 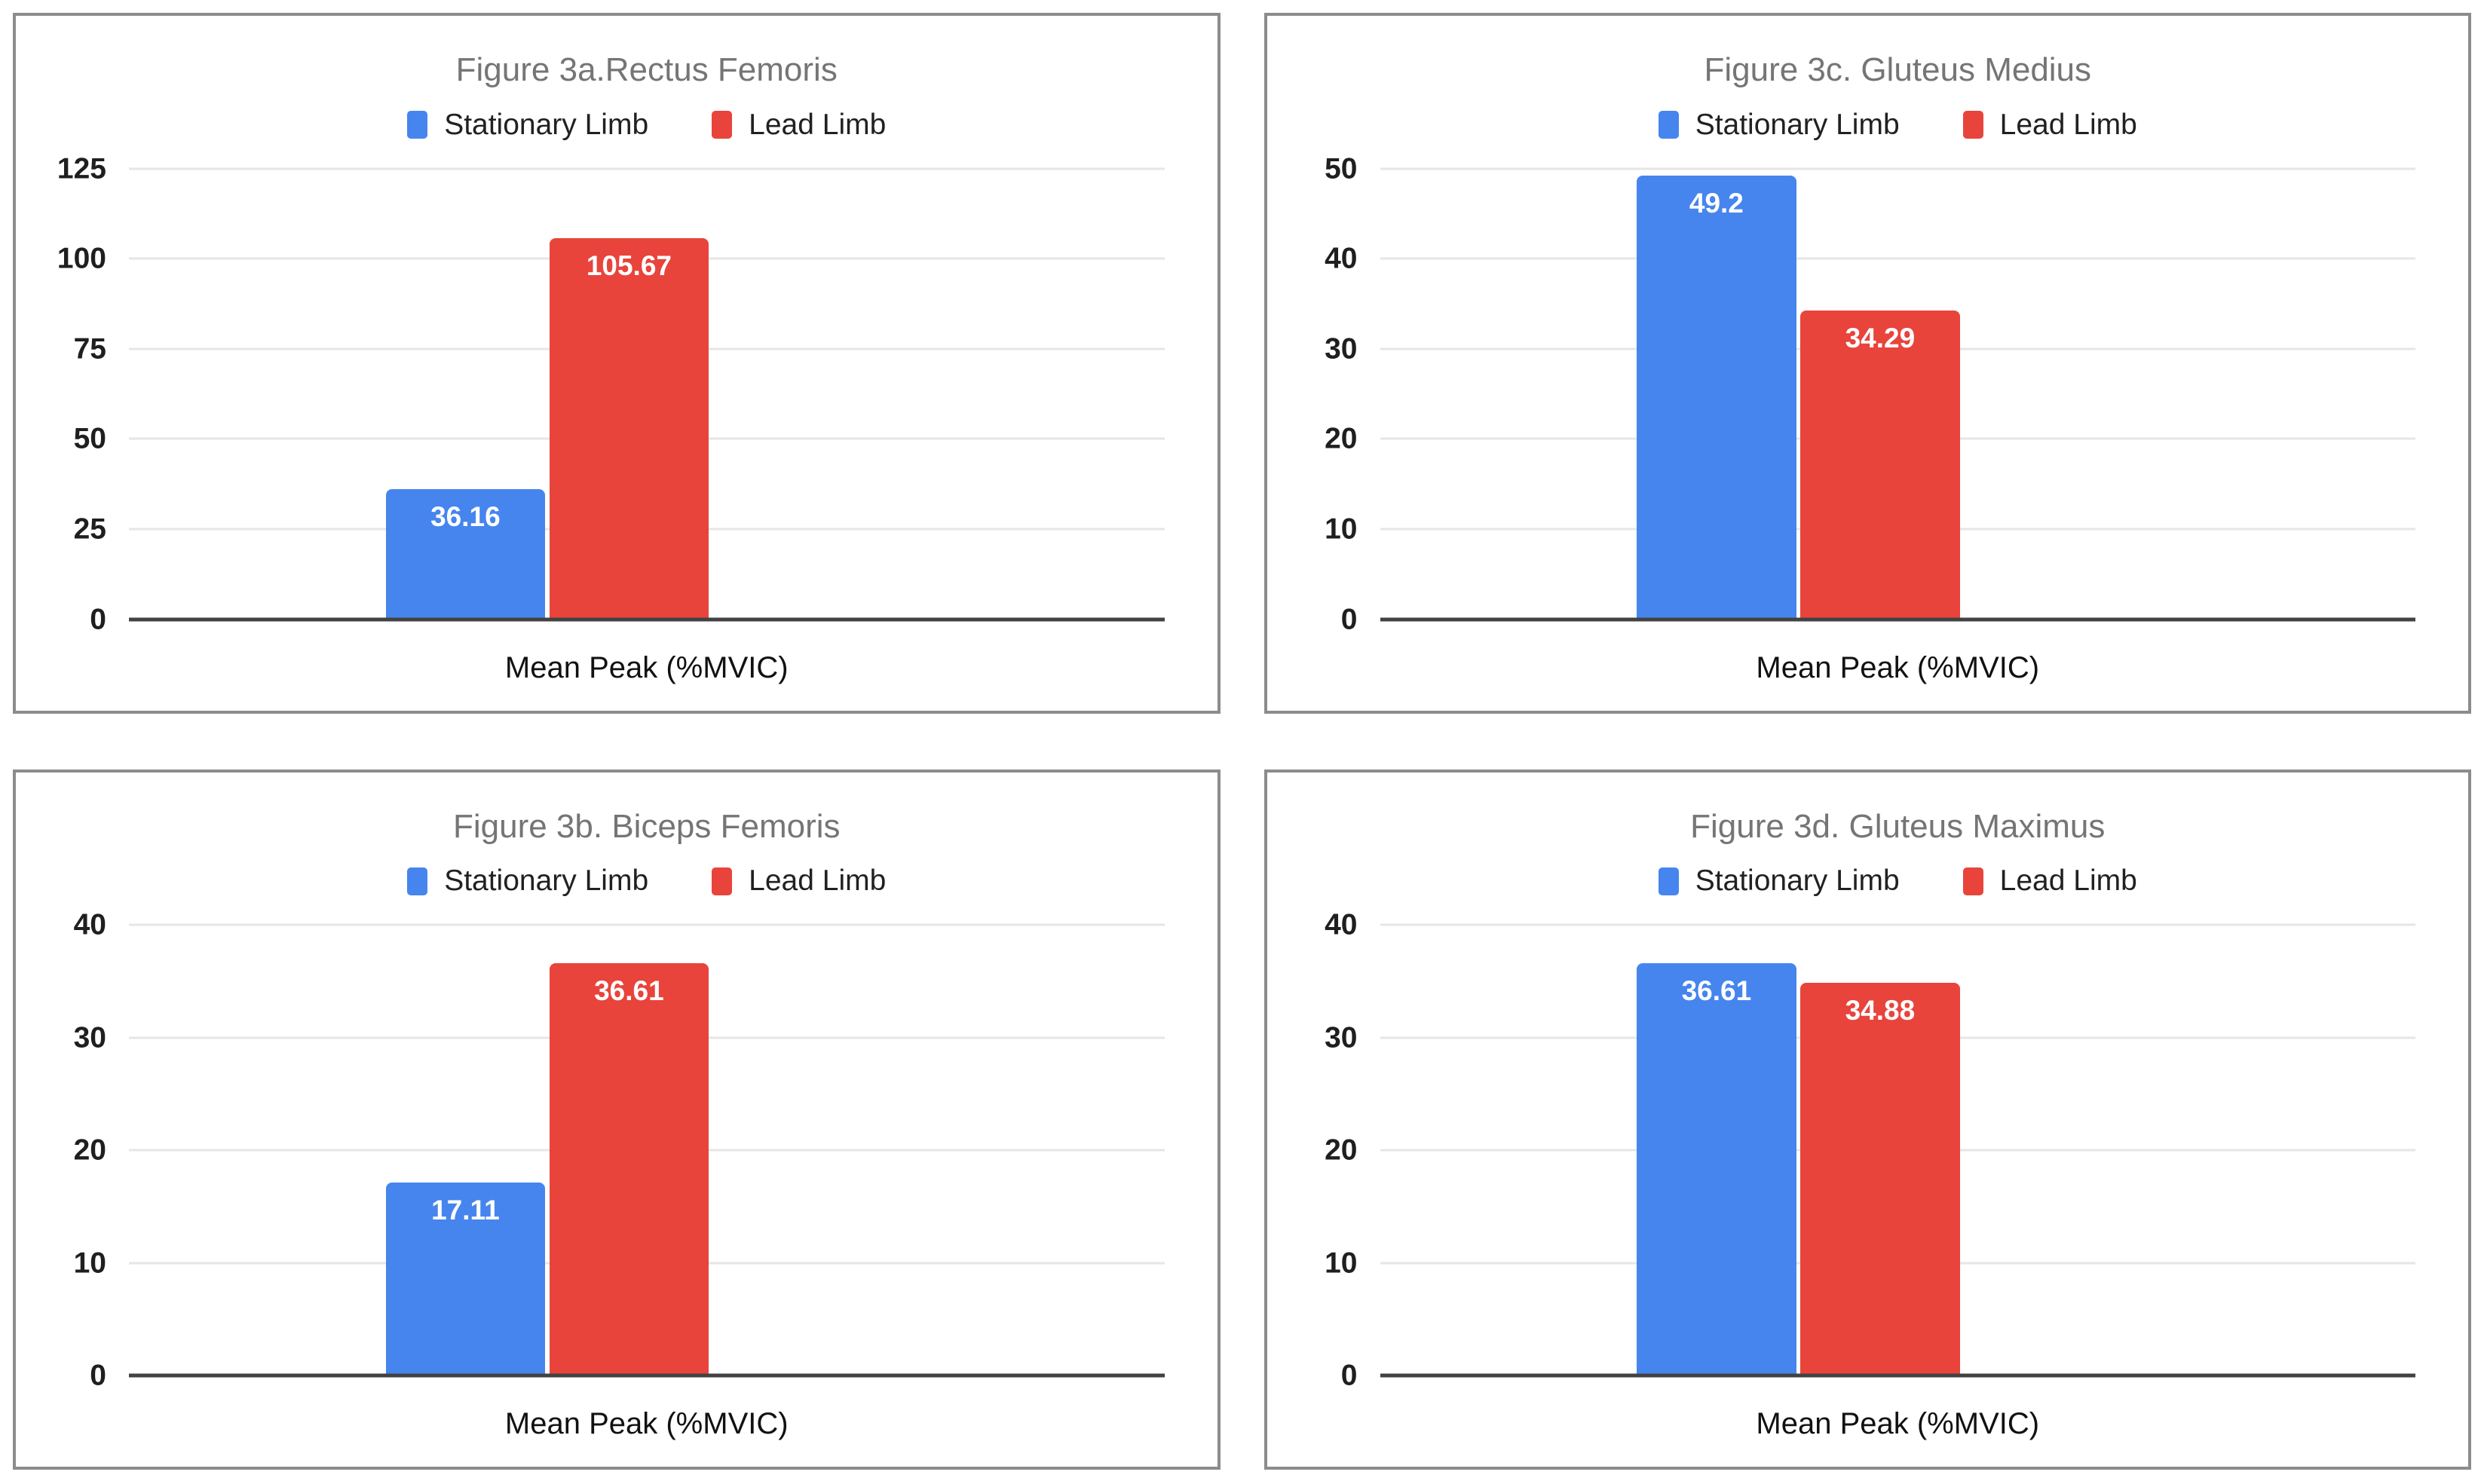 I want to click on plot: 36.61 34.88, so click(x=1897, y=1151).